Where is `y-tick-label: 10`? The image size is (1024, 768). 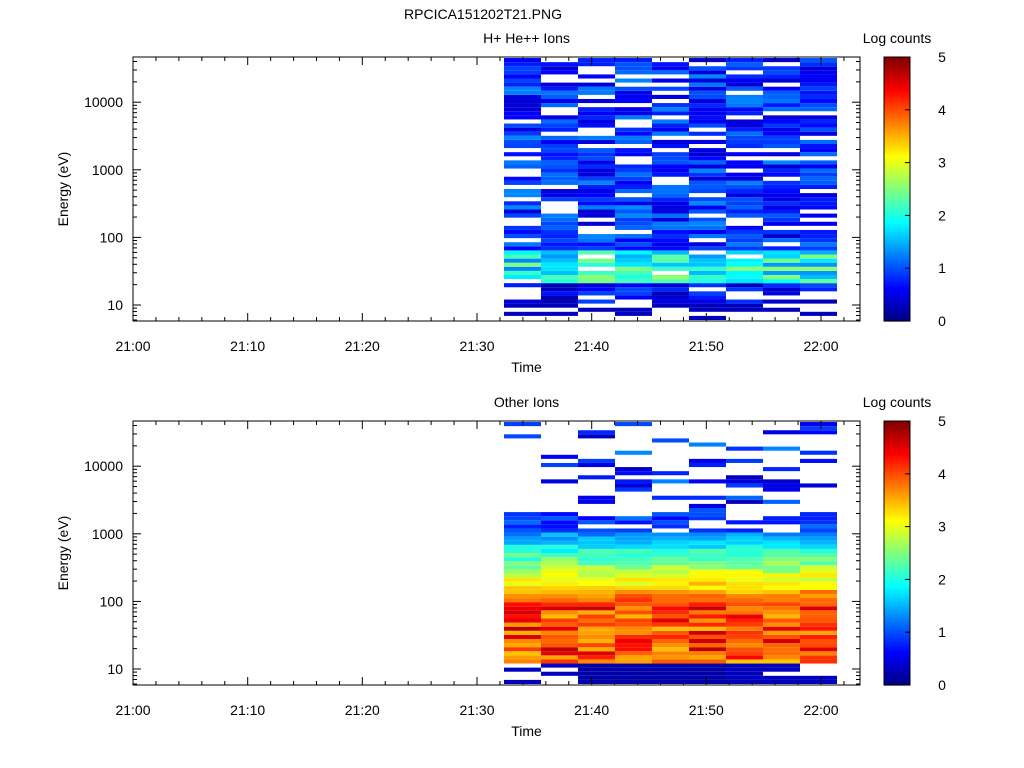
y-tick-label: 10 is located at coordinates (115, 669).